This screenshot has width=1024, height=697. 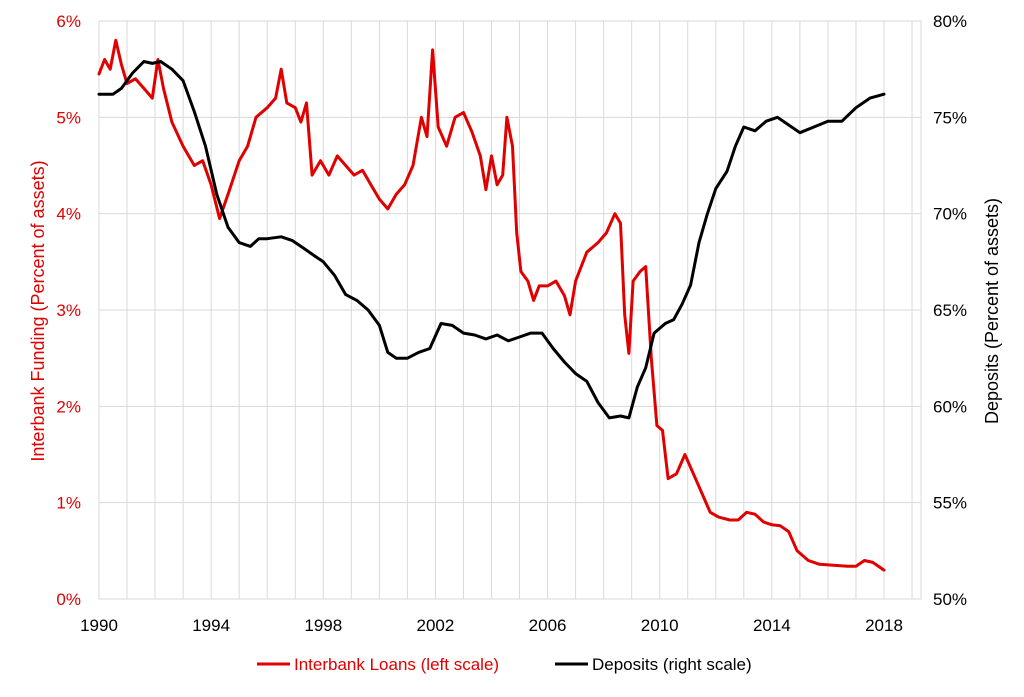 I want to click on x-tick-label: 2002, so click(x=436, y=625).